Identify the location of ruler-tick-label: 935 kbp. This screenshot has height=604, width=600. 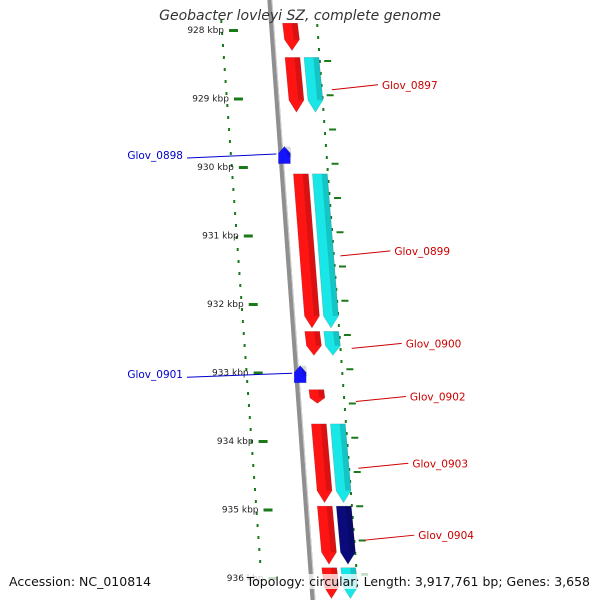
(240, 511).